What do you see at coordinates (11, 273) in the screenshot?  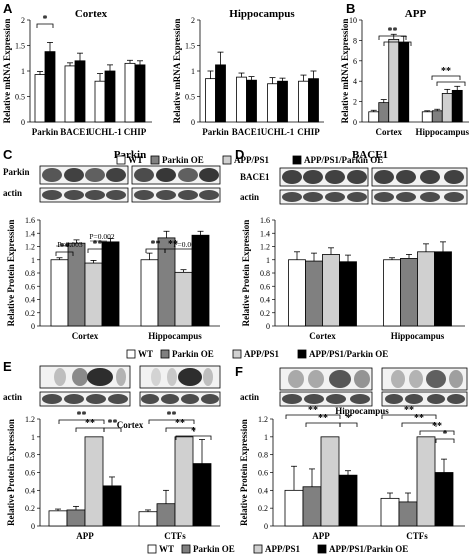 I see `y-axis-label: Relative Protein Expression` at bounding box center [11, 273].